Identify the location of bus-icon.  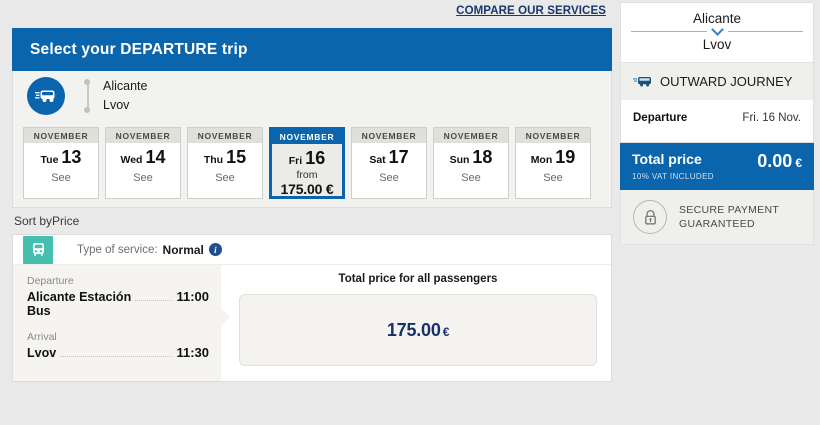
(46, 96).